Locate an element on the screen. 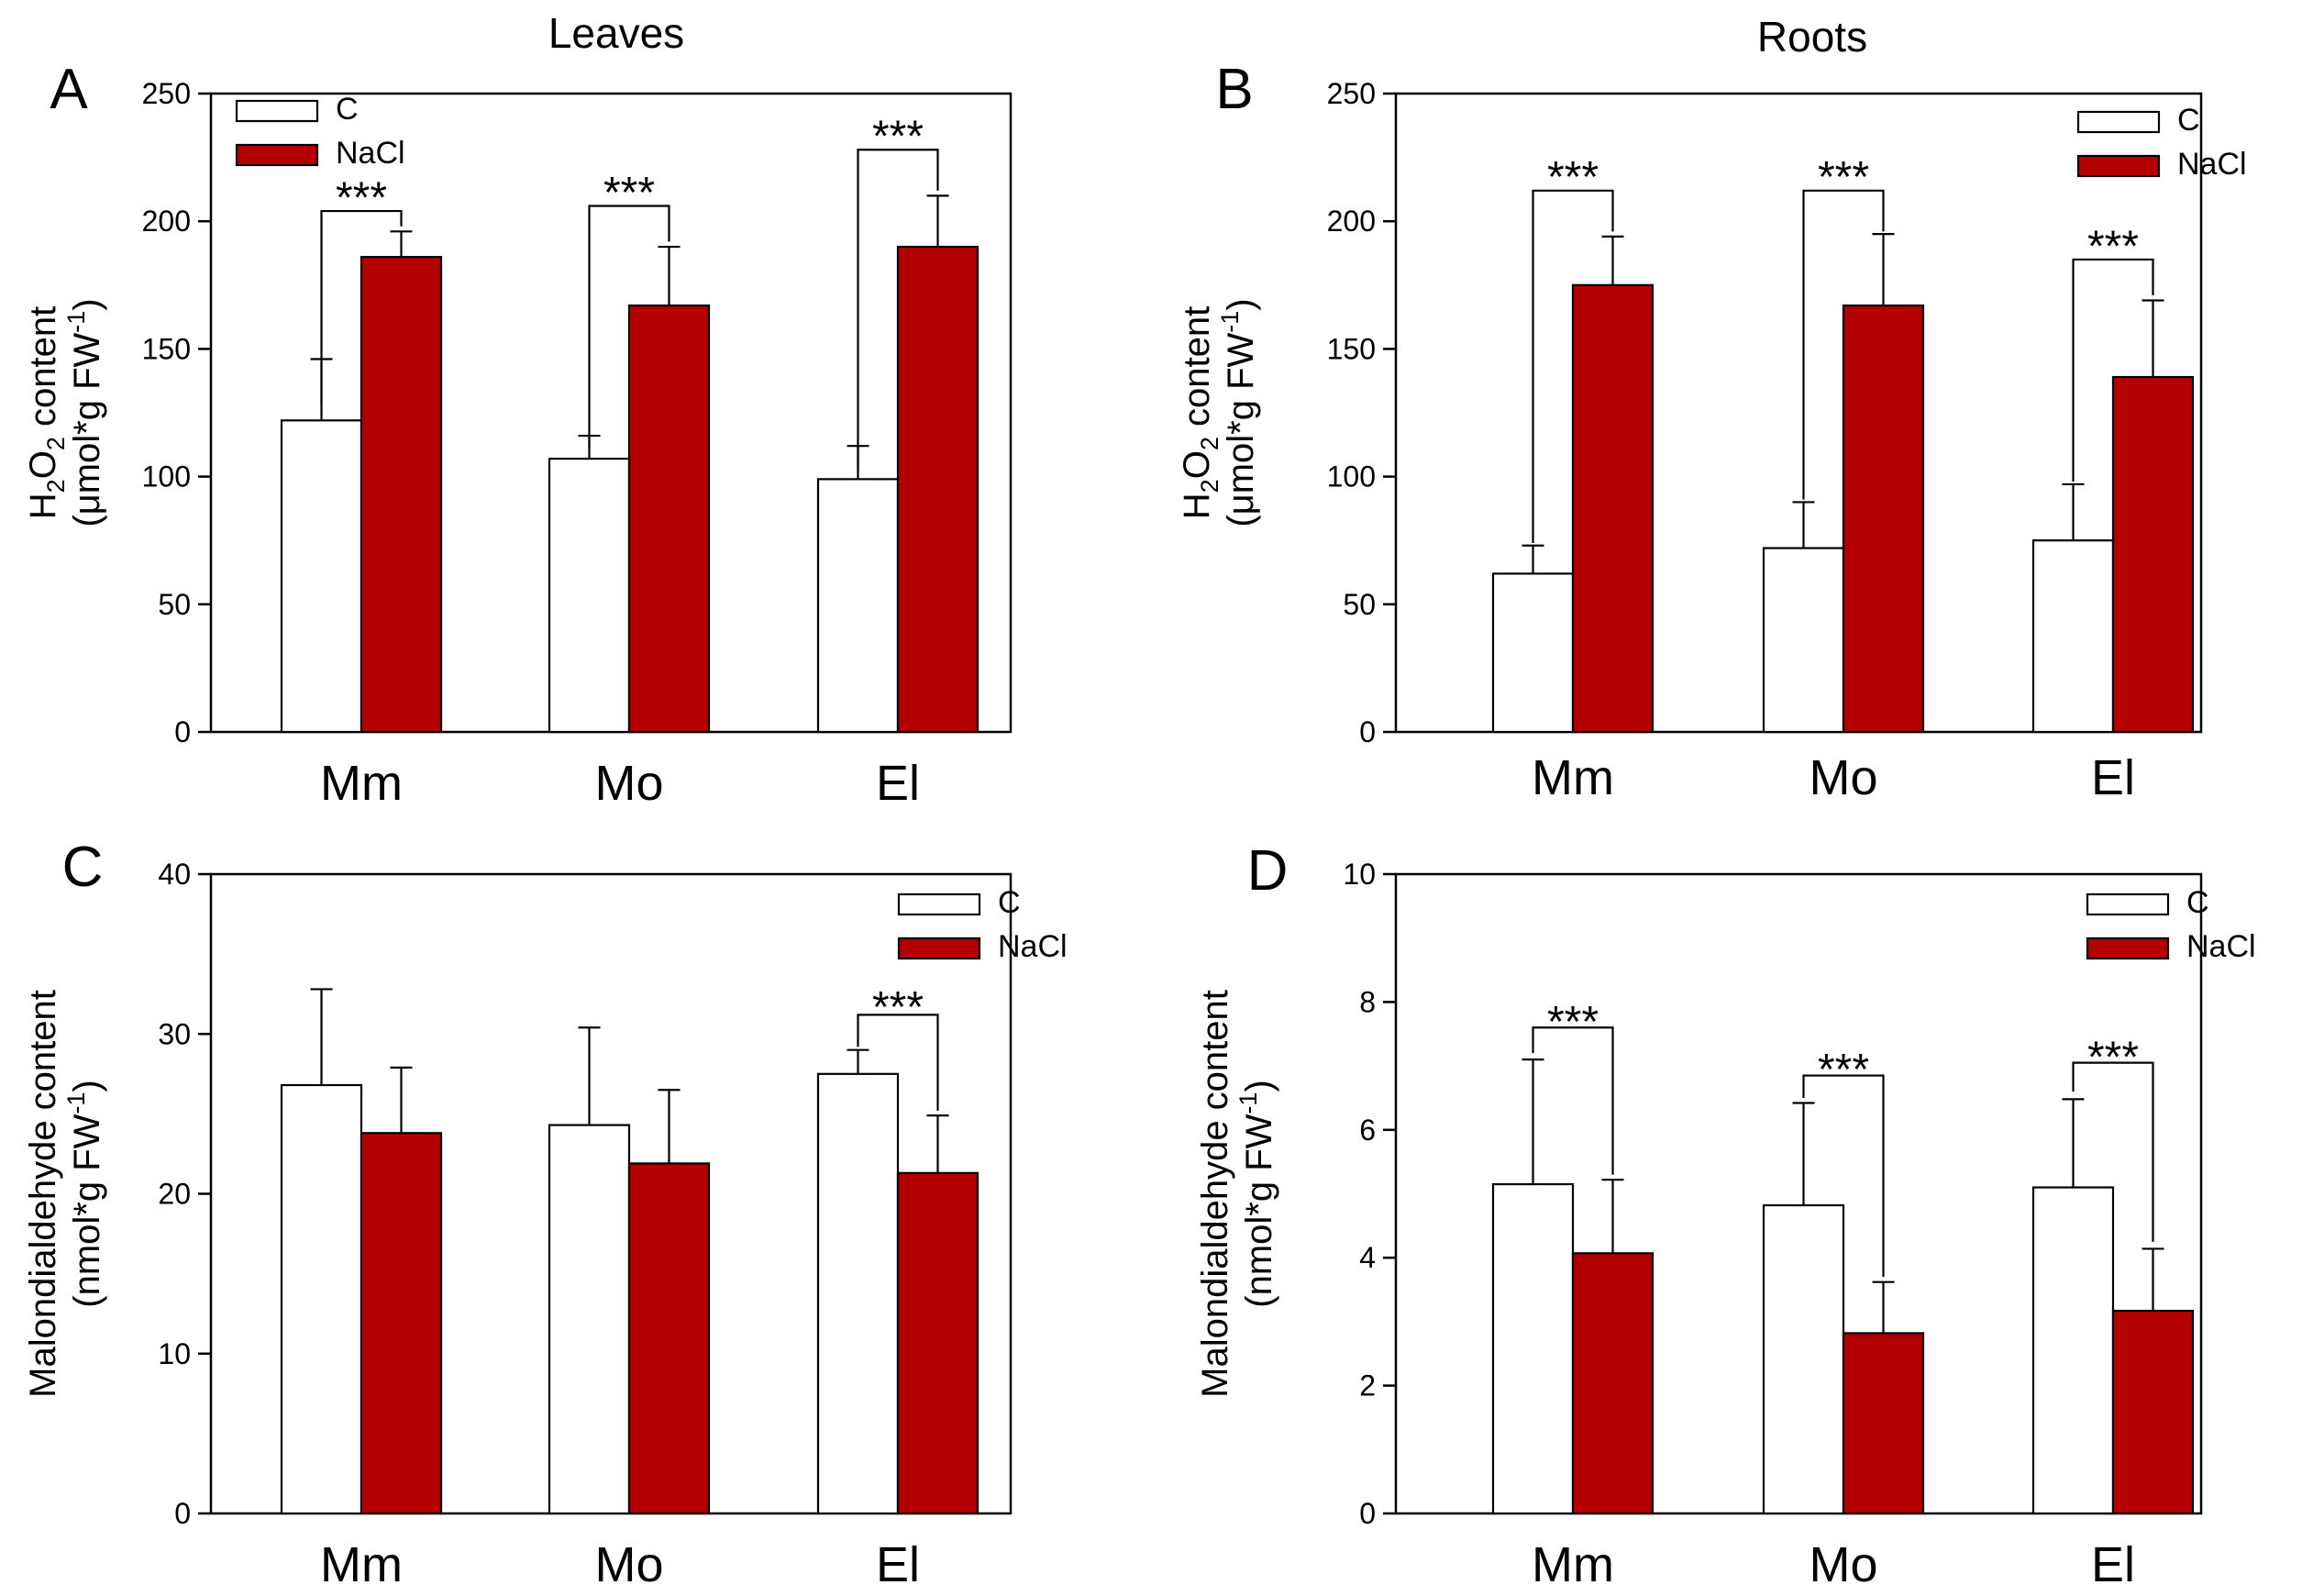  significance-bracket-d-el is located at coordinates (2113, 1151).